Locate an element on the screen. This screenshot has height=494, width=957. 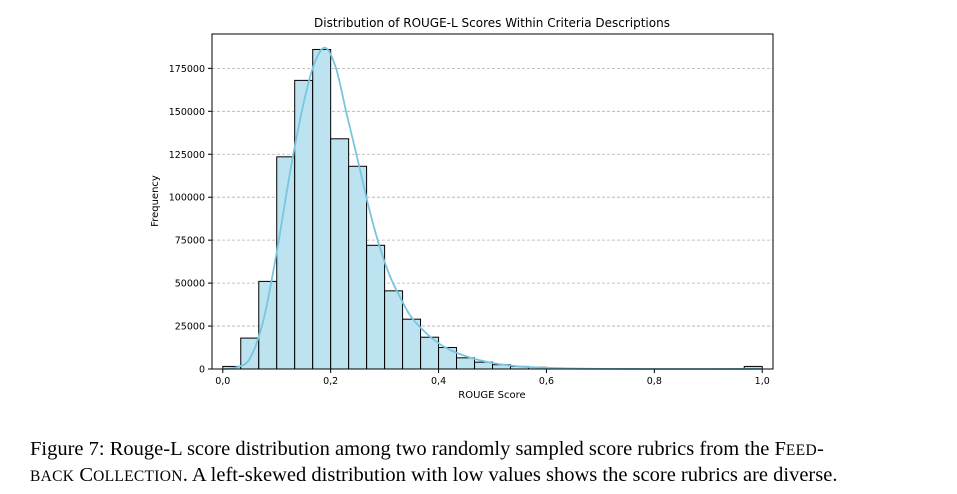
x-tick-label: 0,2 is located at coordinates (330, 381).